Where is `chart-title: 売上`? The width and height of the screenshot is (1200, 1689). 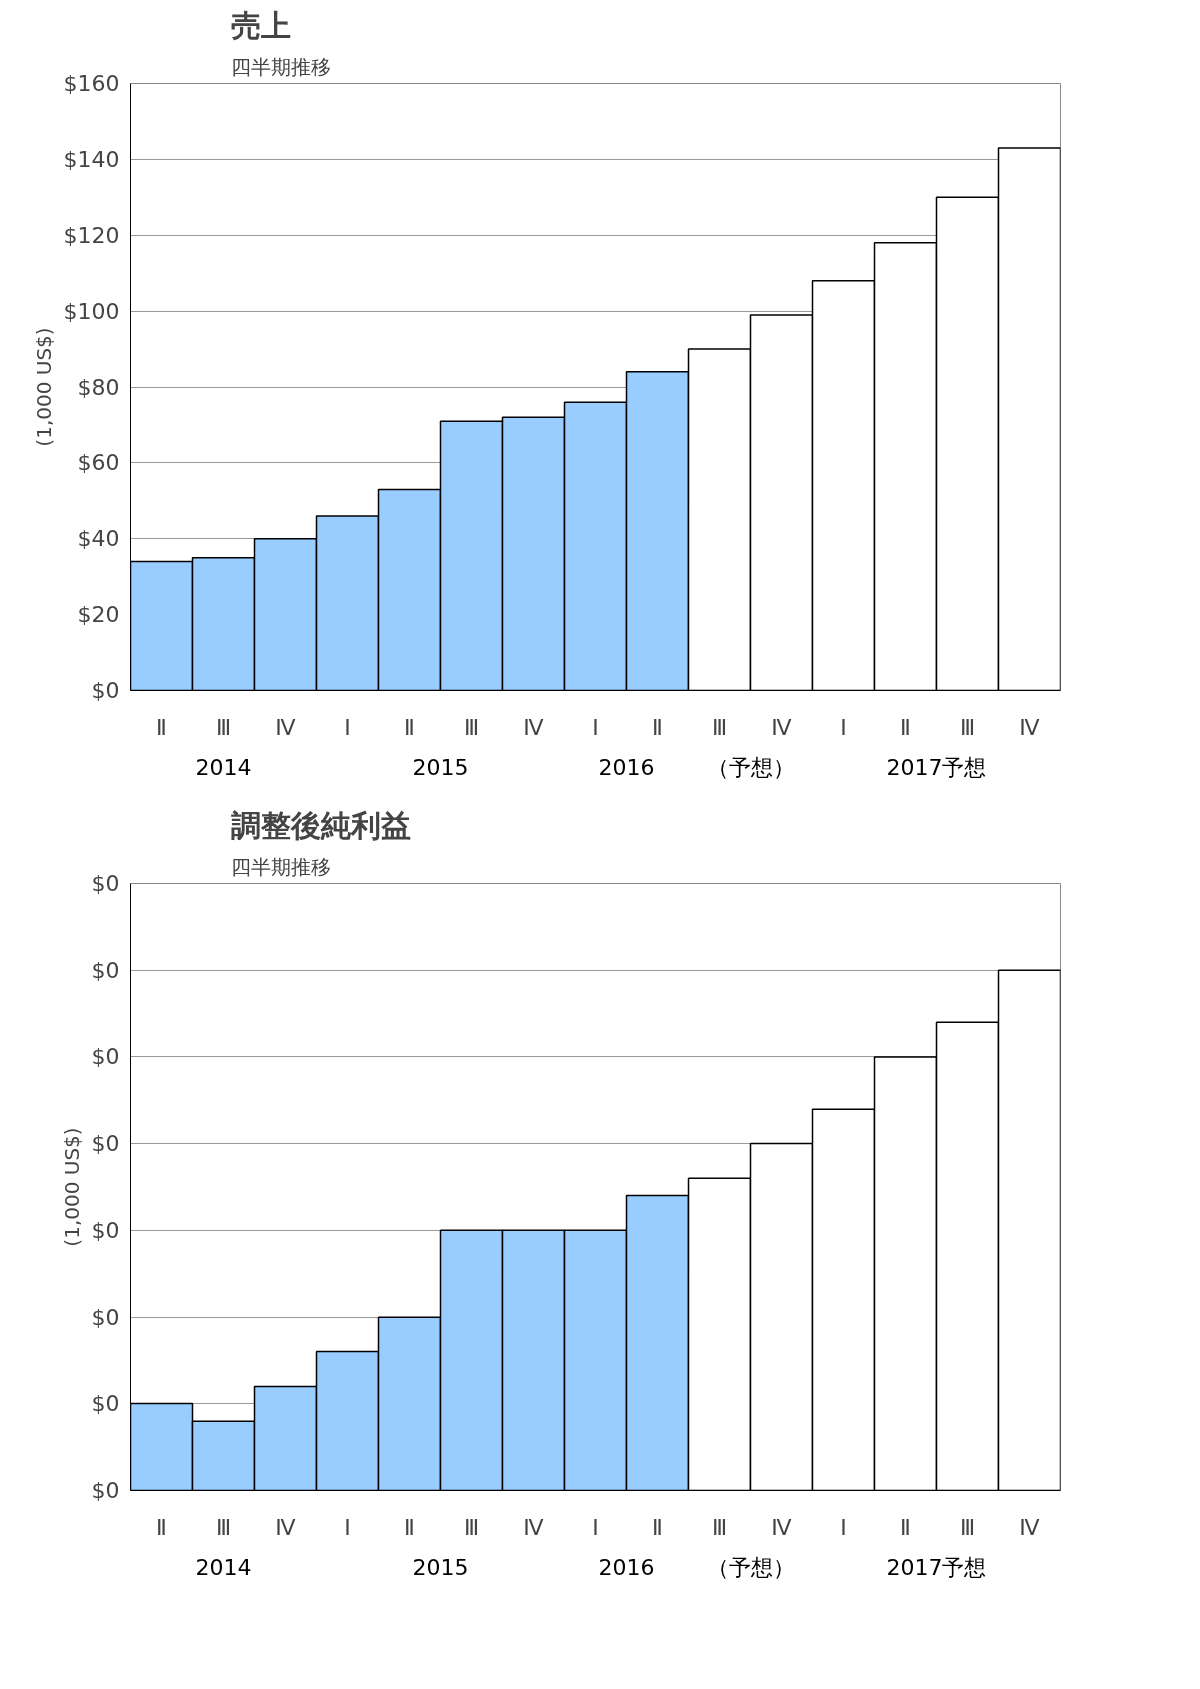
chart-title: 売上 is located at coordinates (260, 25).